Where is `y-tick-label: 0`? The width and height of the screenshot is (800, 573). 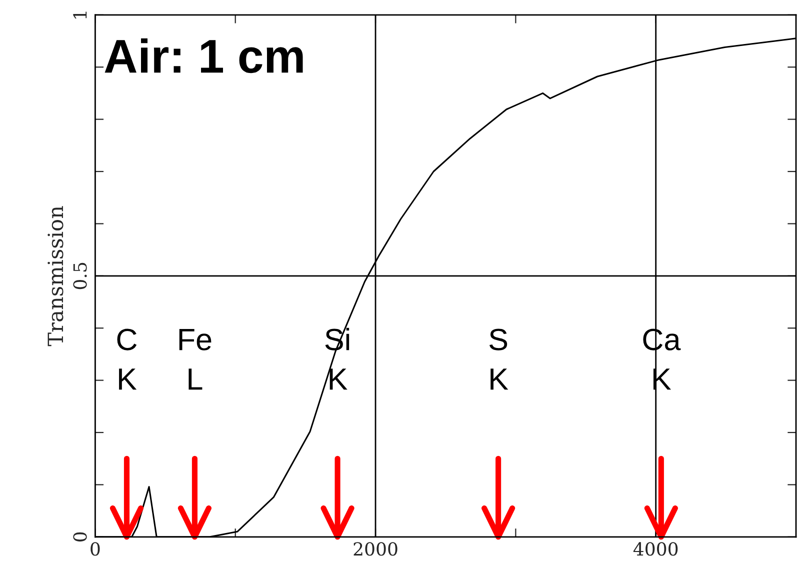 y-tick-label: 0 is located at coordinates (80, 537).